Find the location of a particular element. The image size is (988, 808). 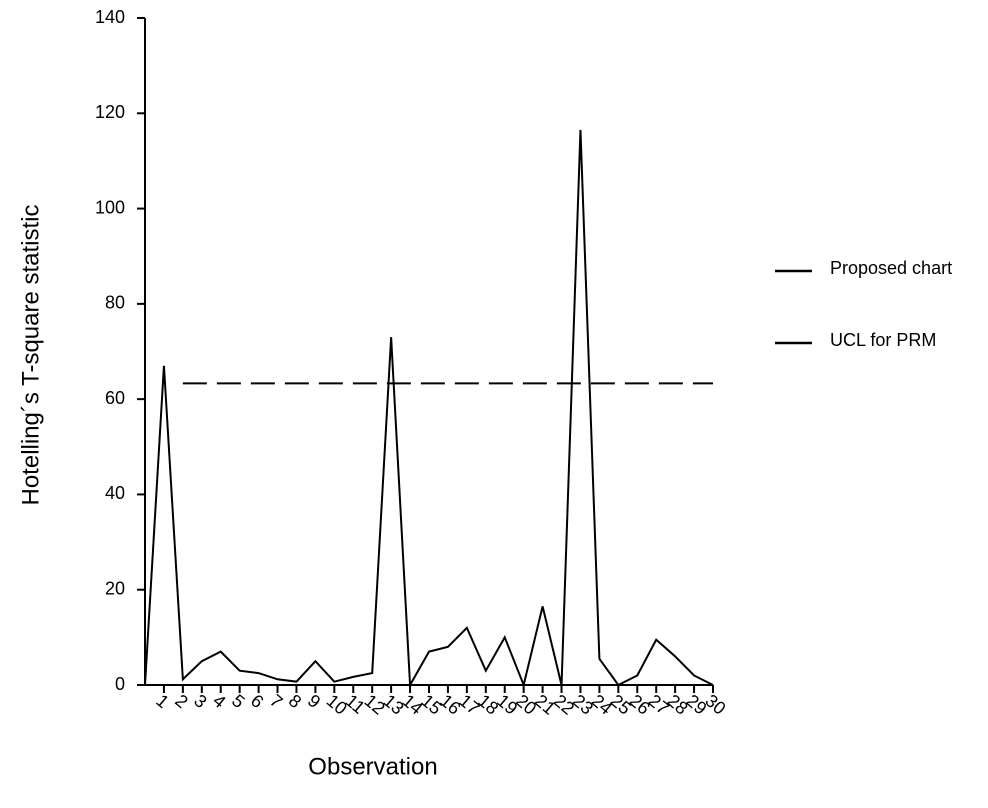

y-tick-label: 80 is located at coordinates (115, 303).